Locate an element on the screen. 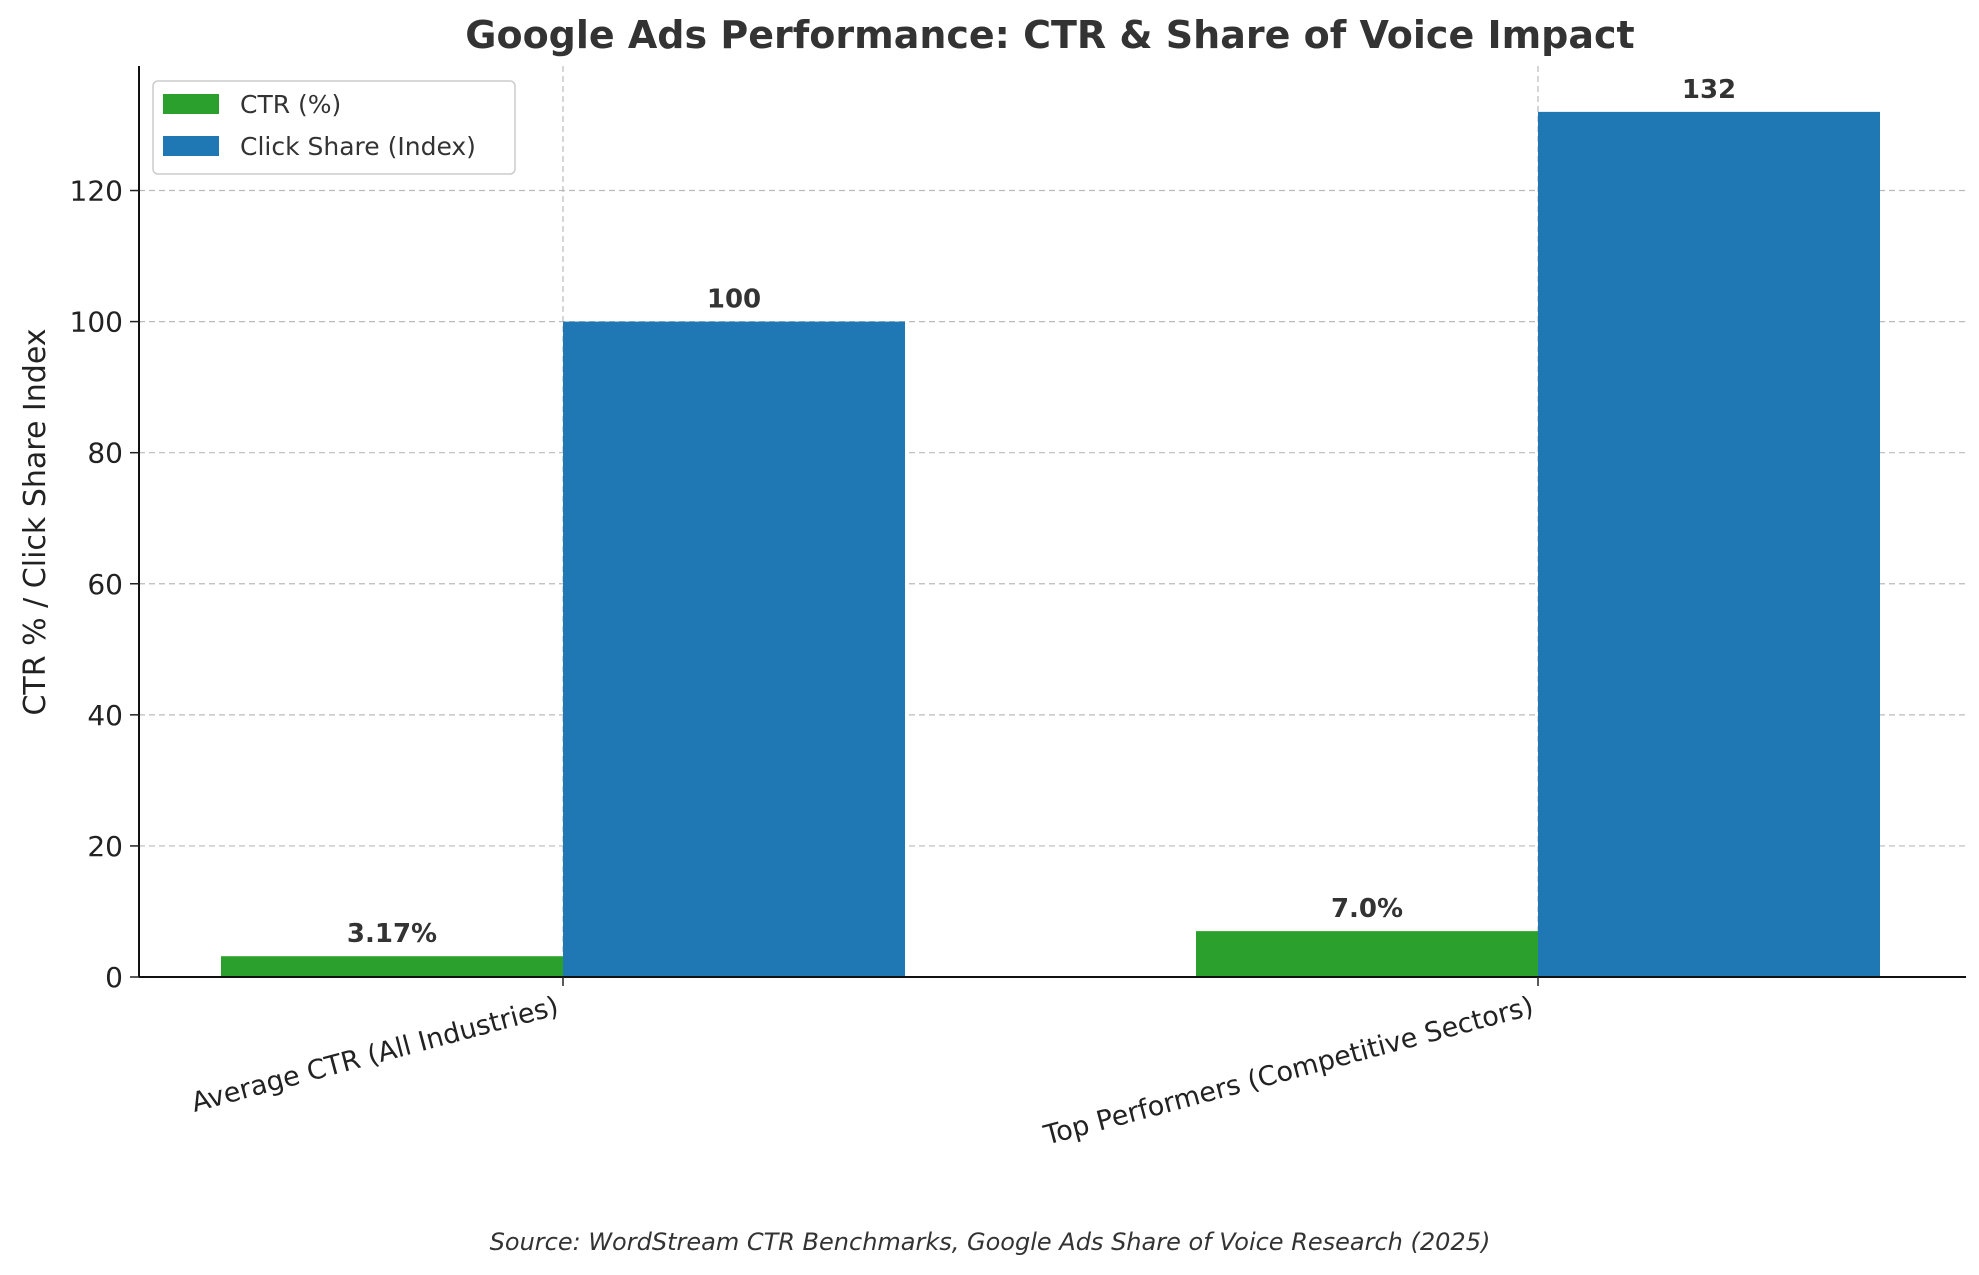 This screenshot has height=1275, width=1979. value-label-ctr-2: 7.0% is located at coordinates (1367, 909).